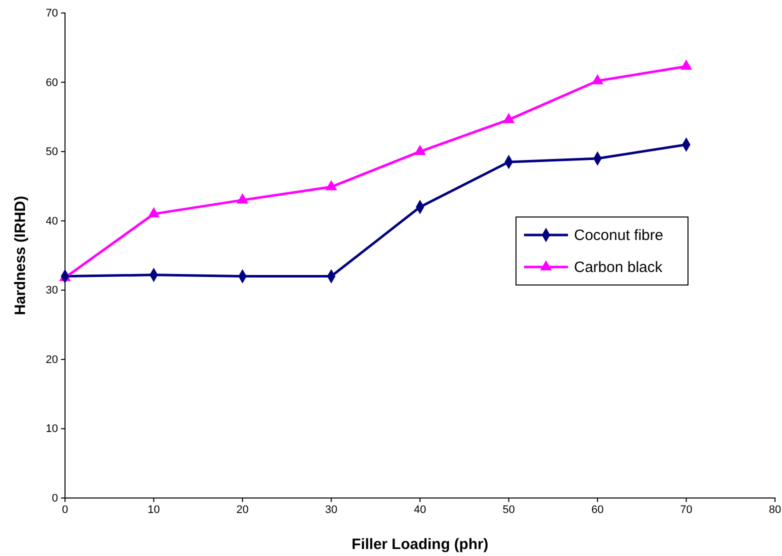 Image resolution: width=782 pixels, height=556 pixels. What do you see at coordinates (420, 510) in the screenshot?
I see `x-tick-label: 40` at bounding box center [420, 510].